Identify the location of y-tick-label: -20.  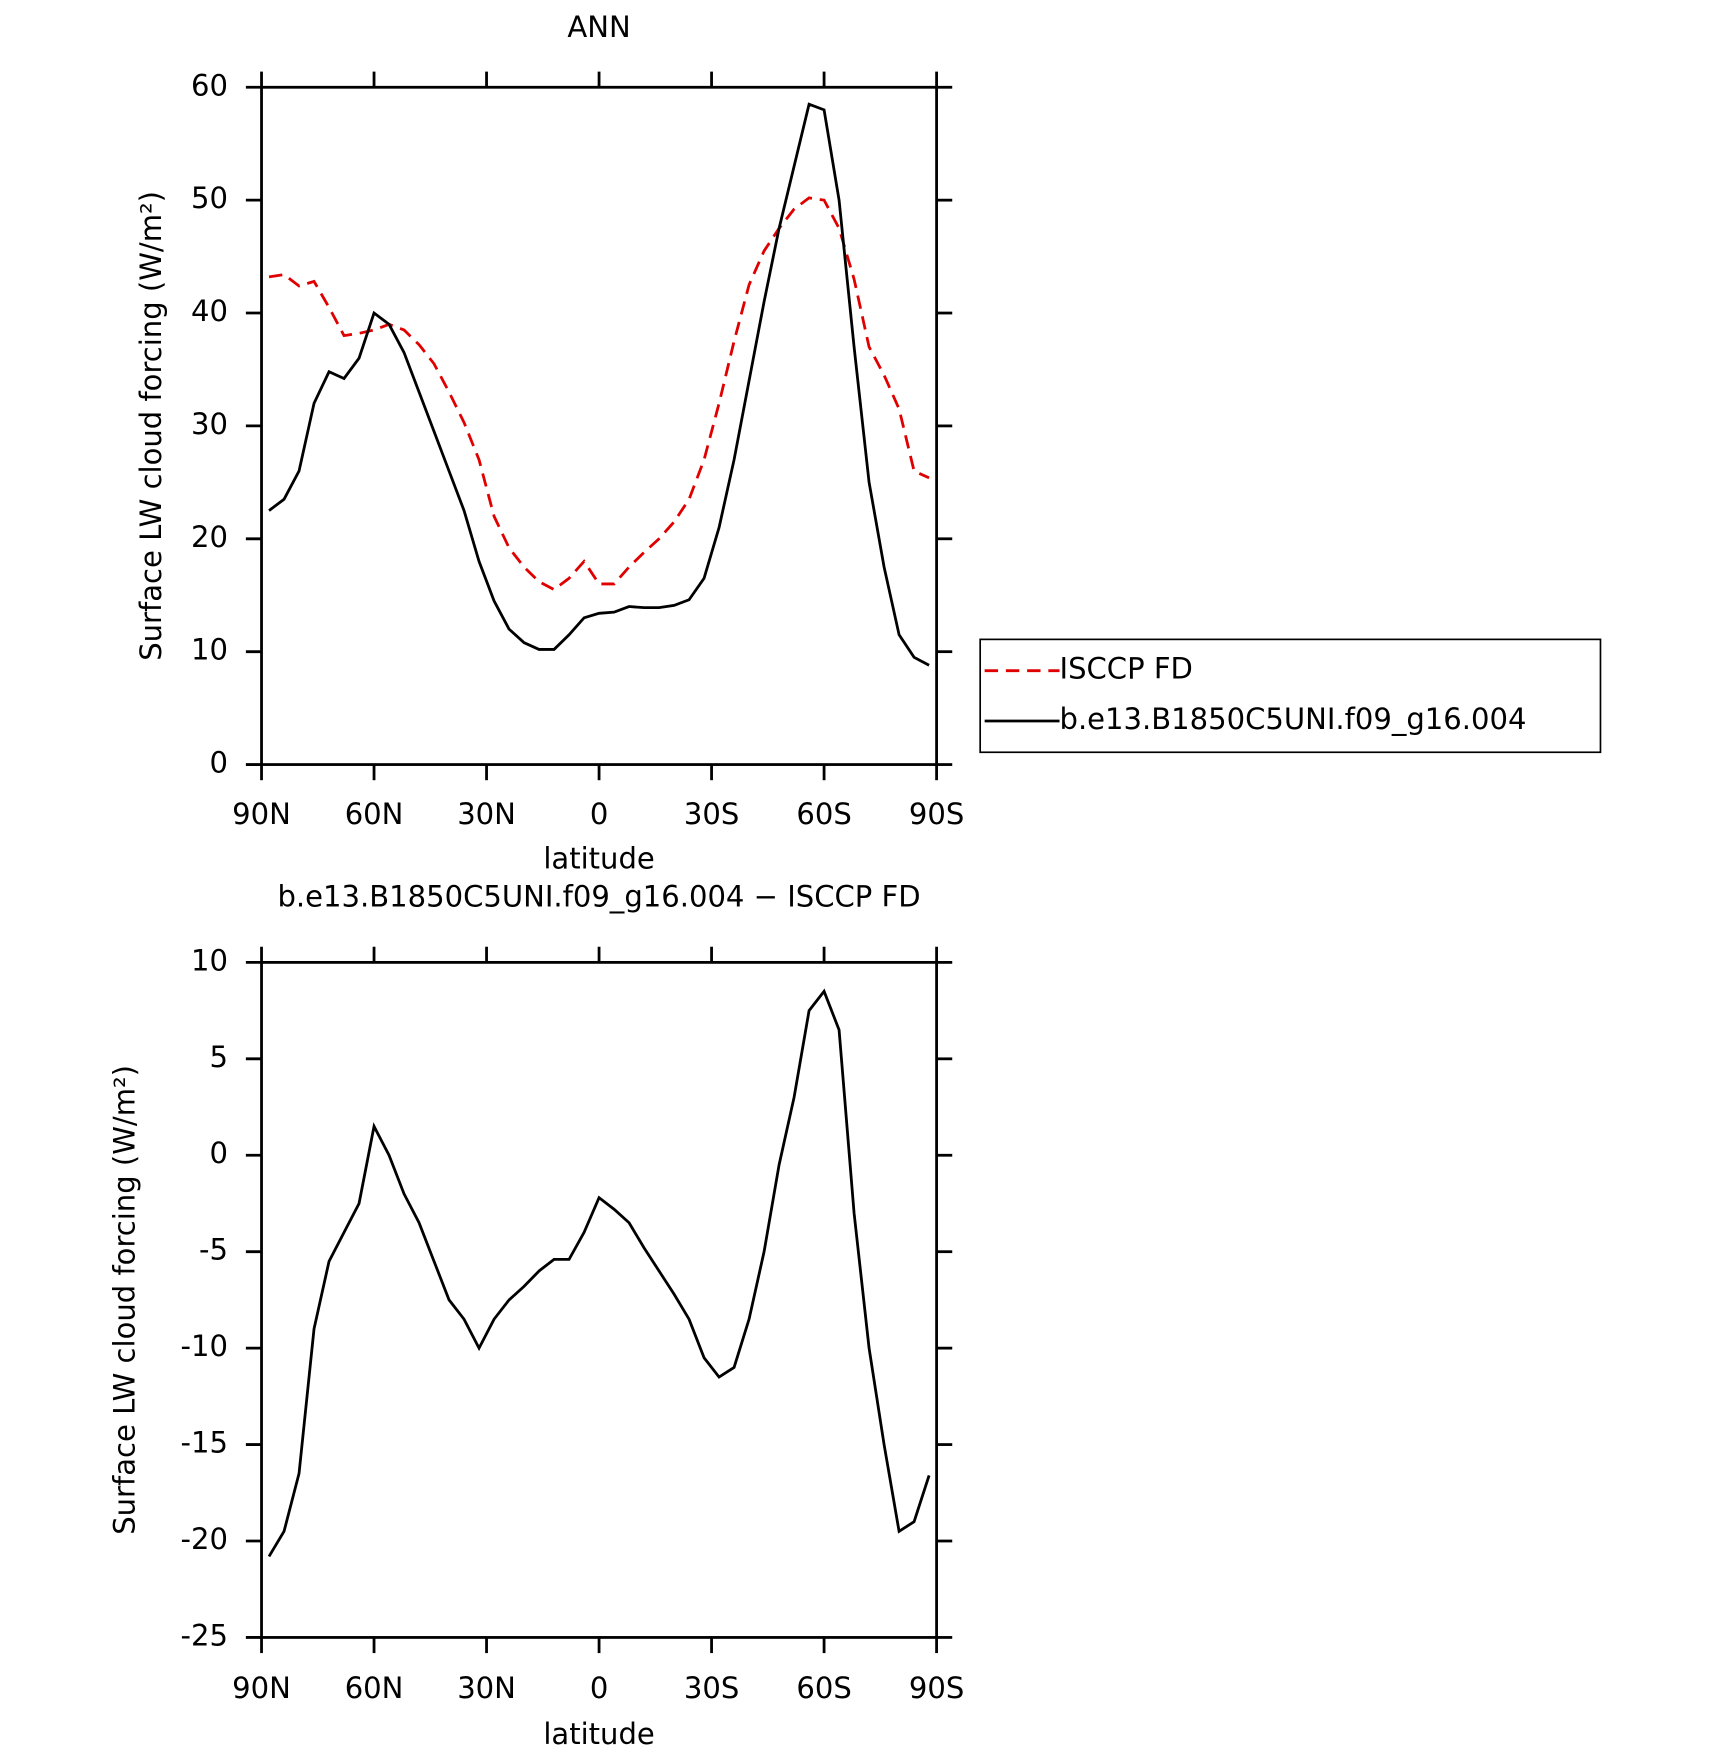
(204, 1539).